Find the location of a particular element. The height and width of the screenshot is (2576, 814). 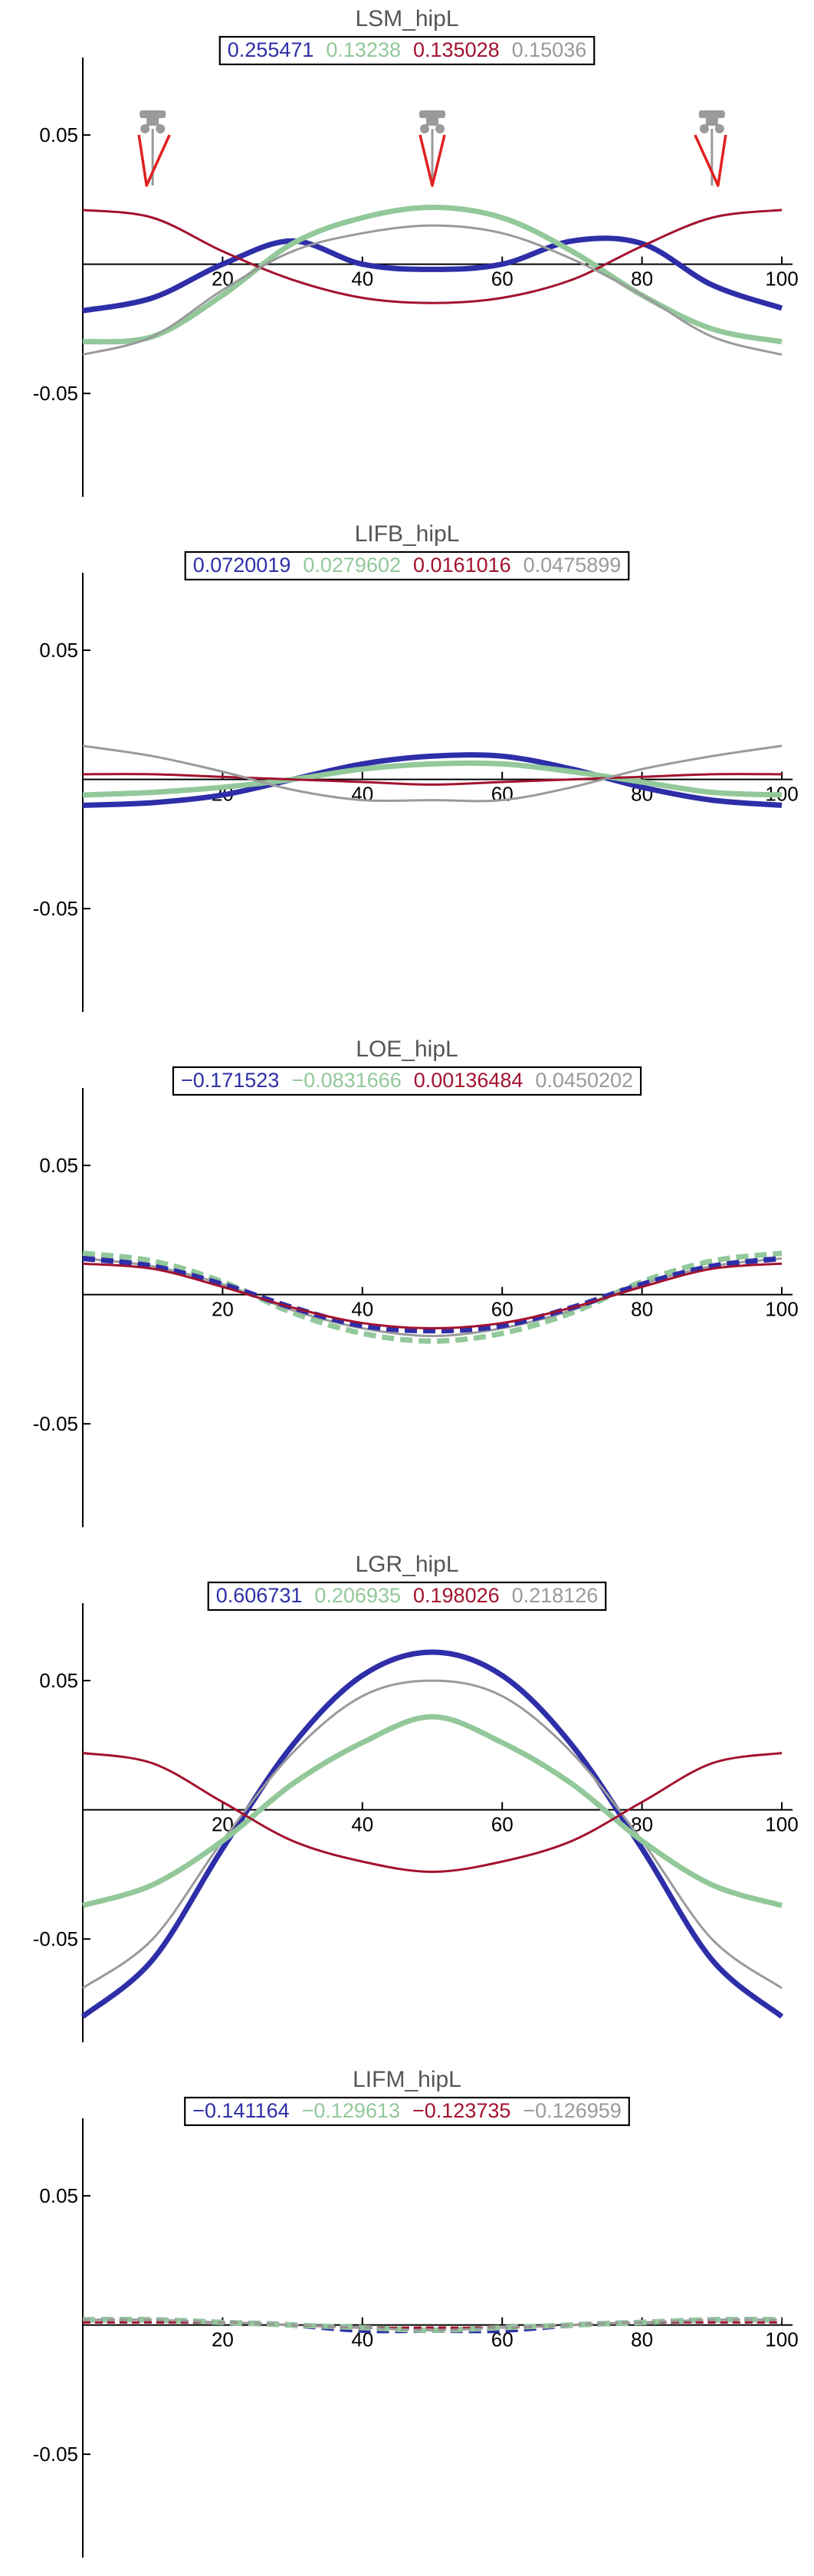

legend-value-red: 0.135028 is located at coordinates (457, 49).